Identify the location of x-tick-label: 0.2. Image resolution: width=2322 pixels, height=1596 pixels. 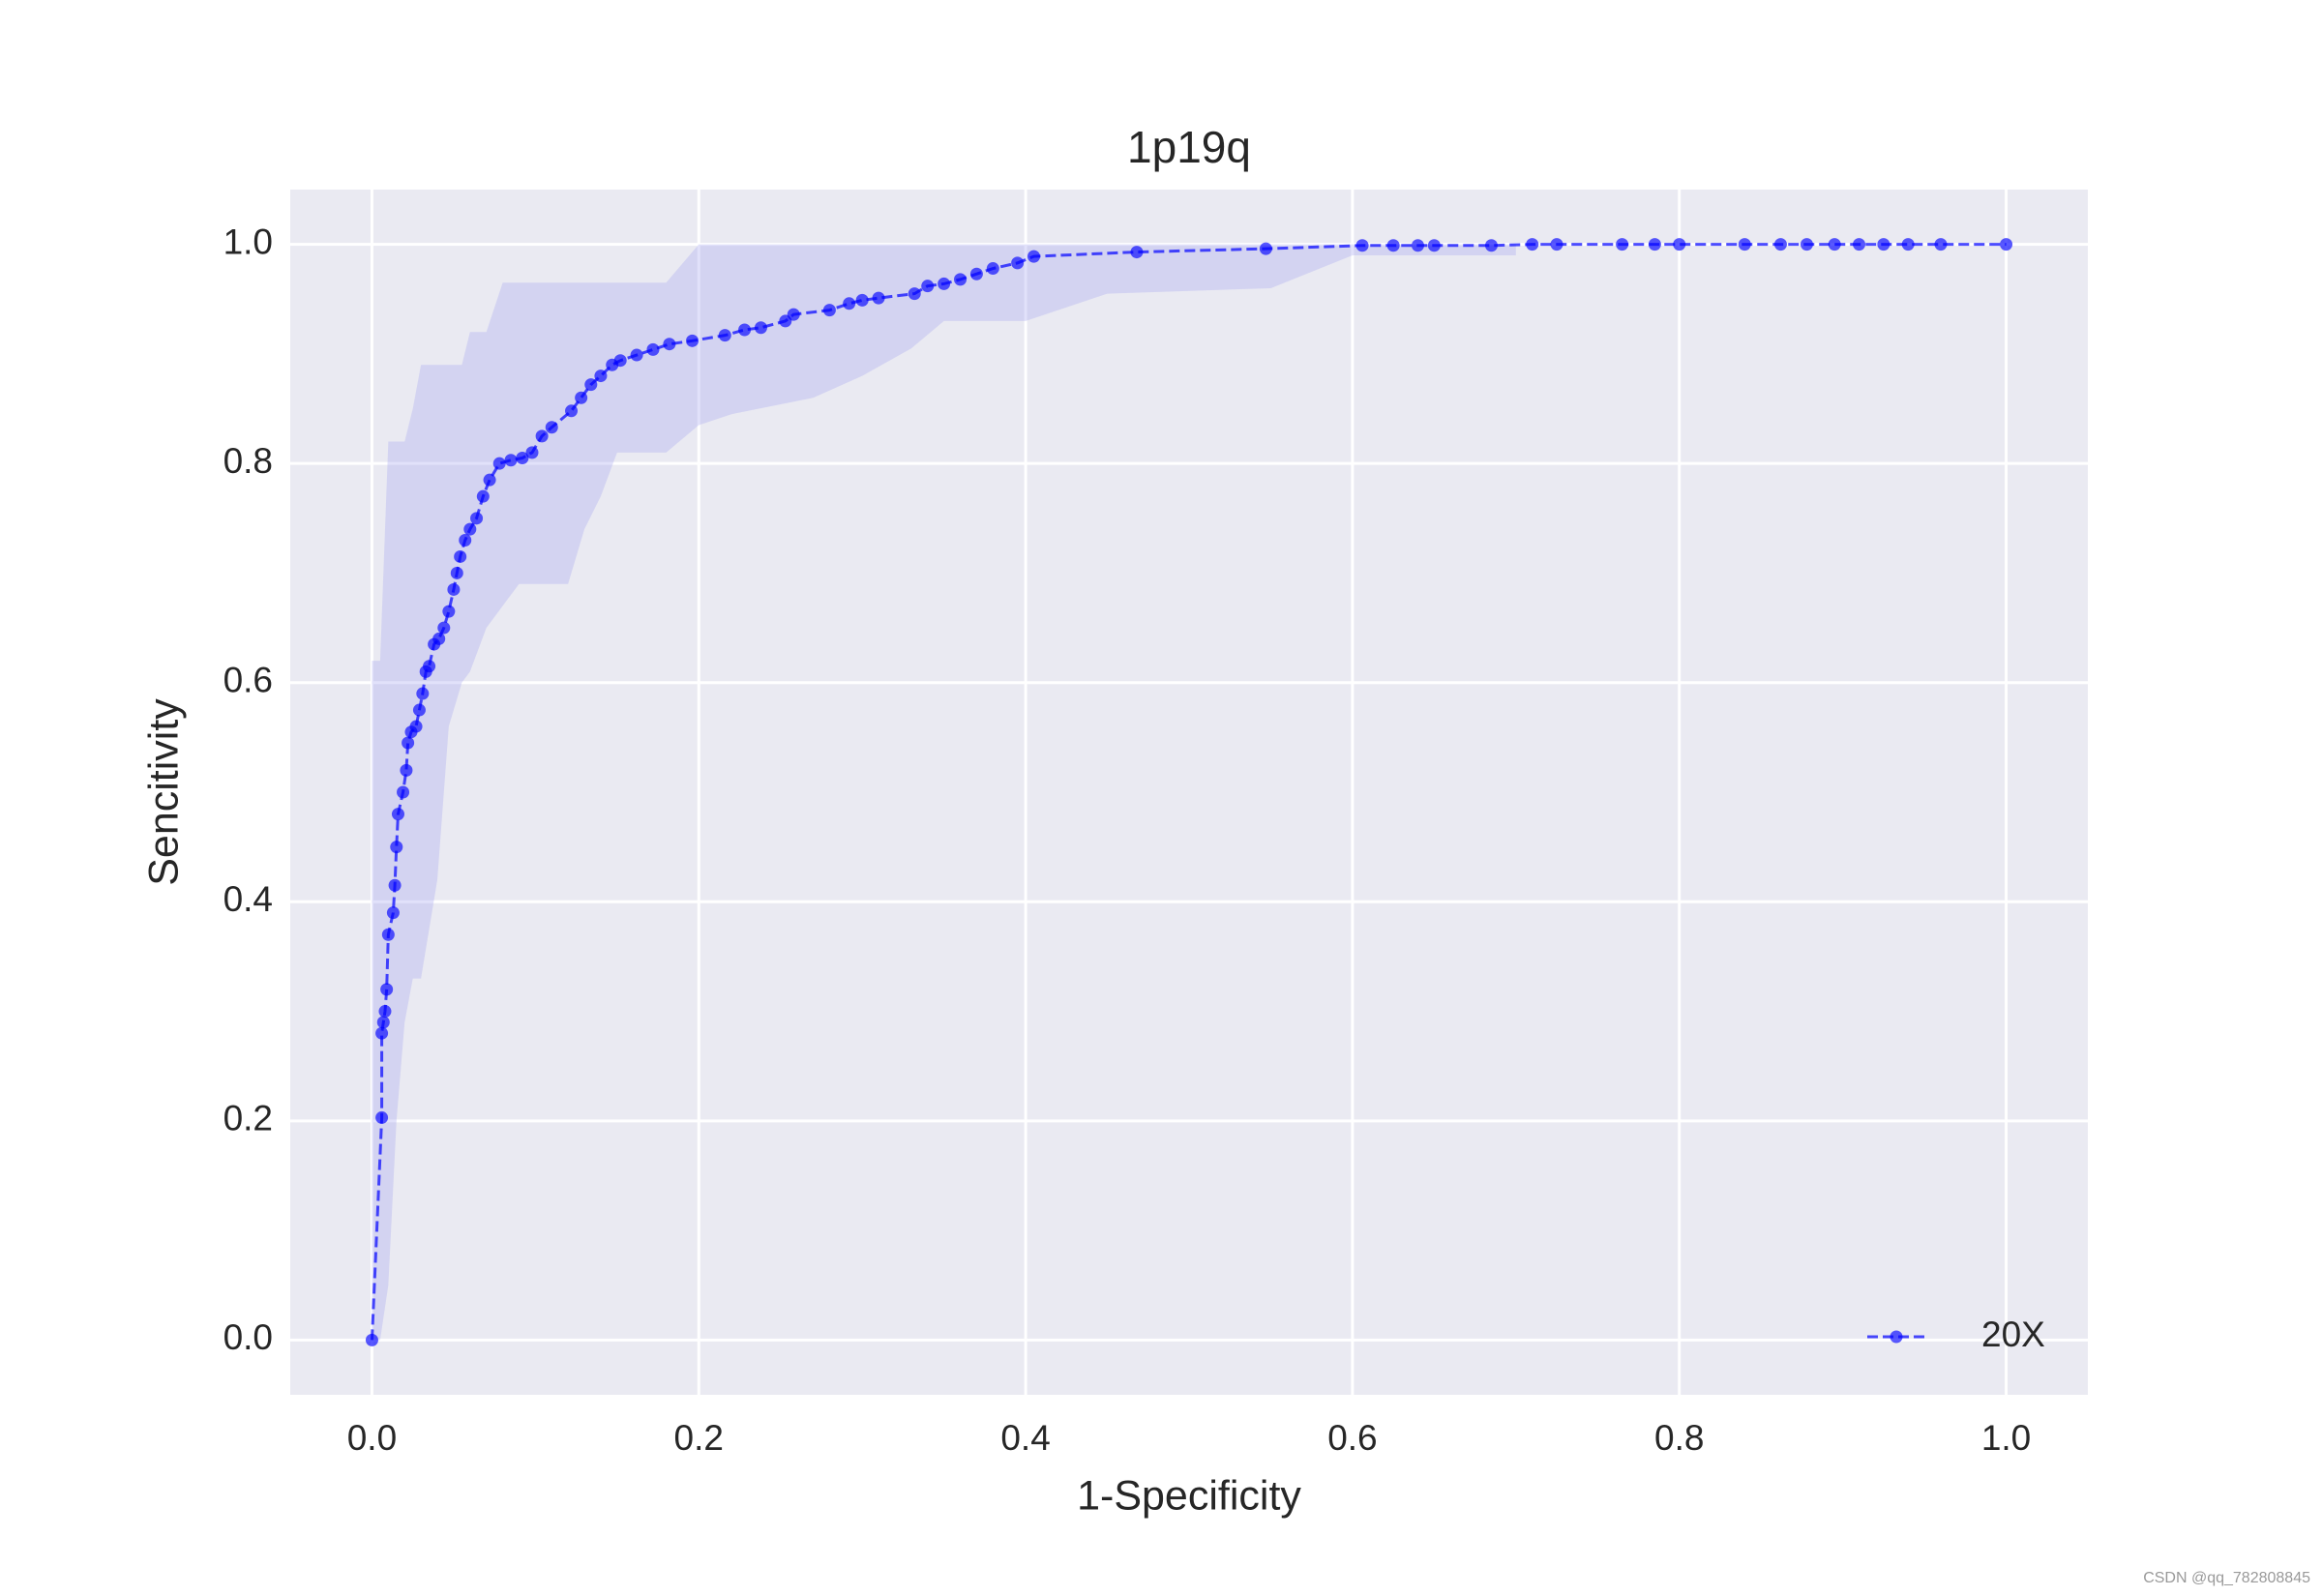
(699, 1438).